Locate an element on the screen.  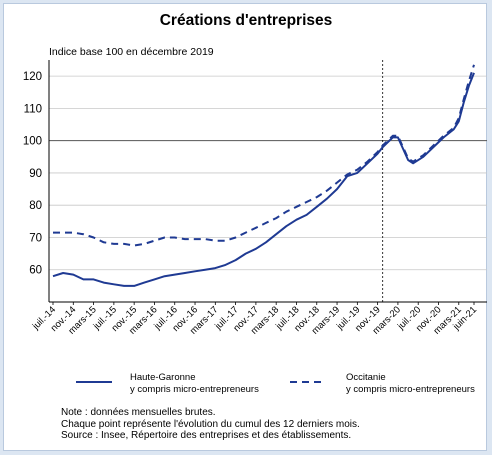
y-tick-label: 120 is located at coordinates (32, 77).